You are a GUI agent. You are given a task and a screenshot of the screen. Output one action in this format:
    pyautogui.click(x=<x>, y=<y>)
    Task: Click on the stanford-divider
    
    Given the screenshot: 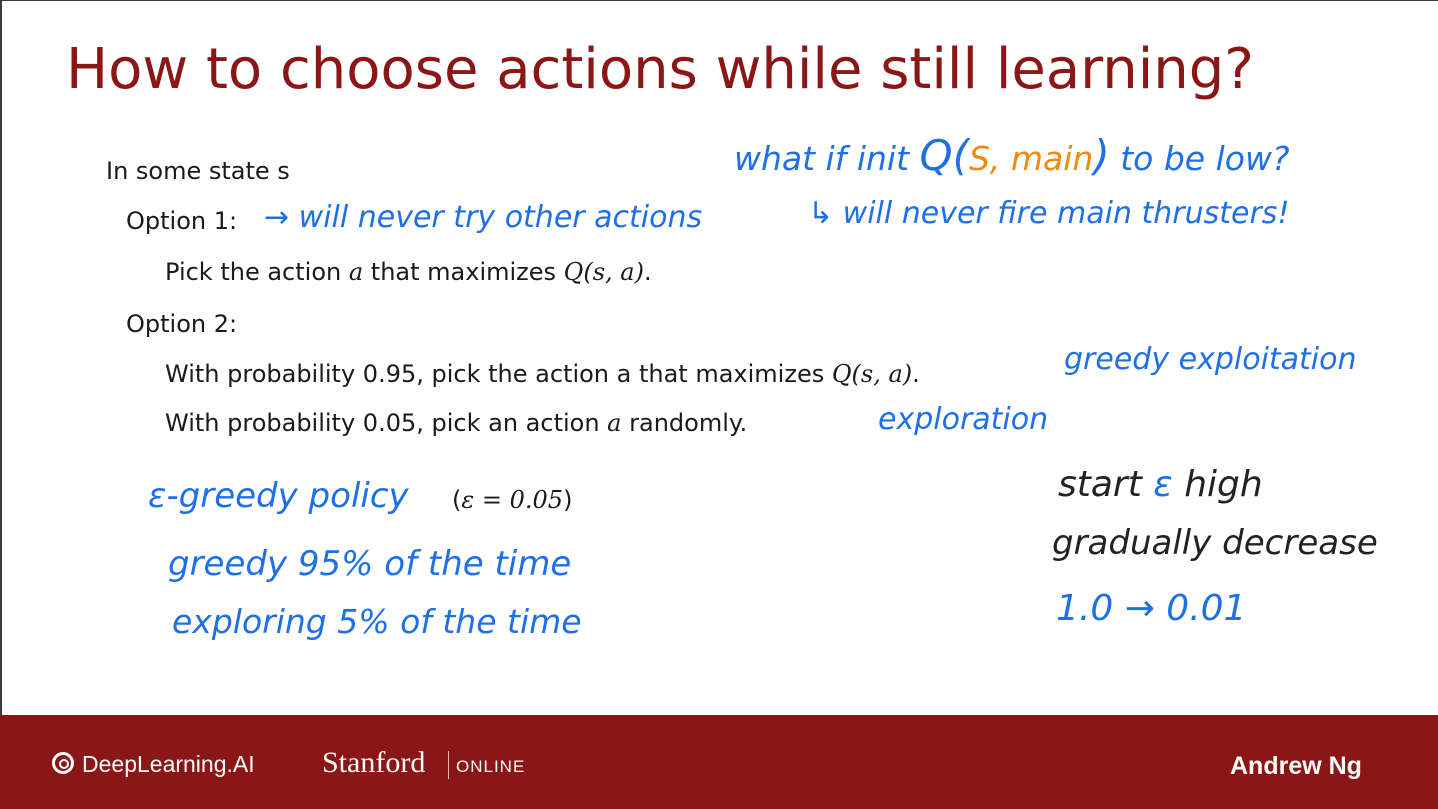 What is the action you would take?
    pyautogui.click(x=448, y=765)
    